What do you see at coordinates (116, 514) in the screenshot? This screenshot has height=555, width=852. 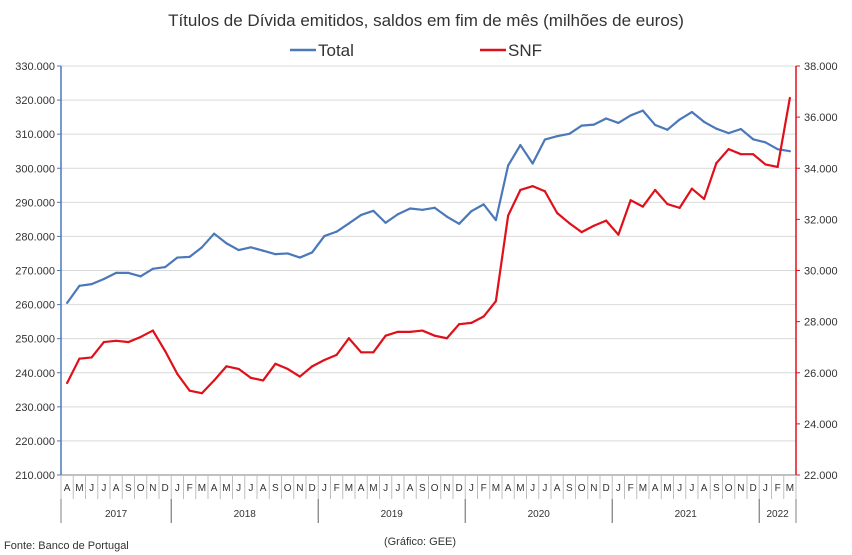 I see `year-label: 2017` at bounding box center [116, 514].